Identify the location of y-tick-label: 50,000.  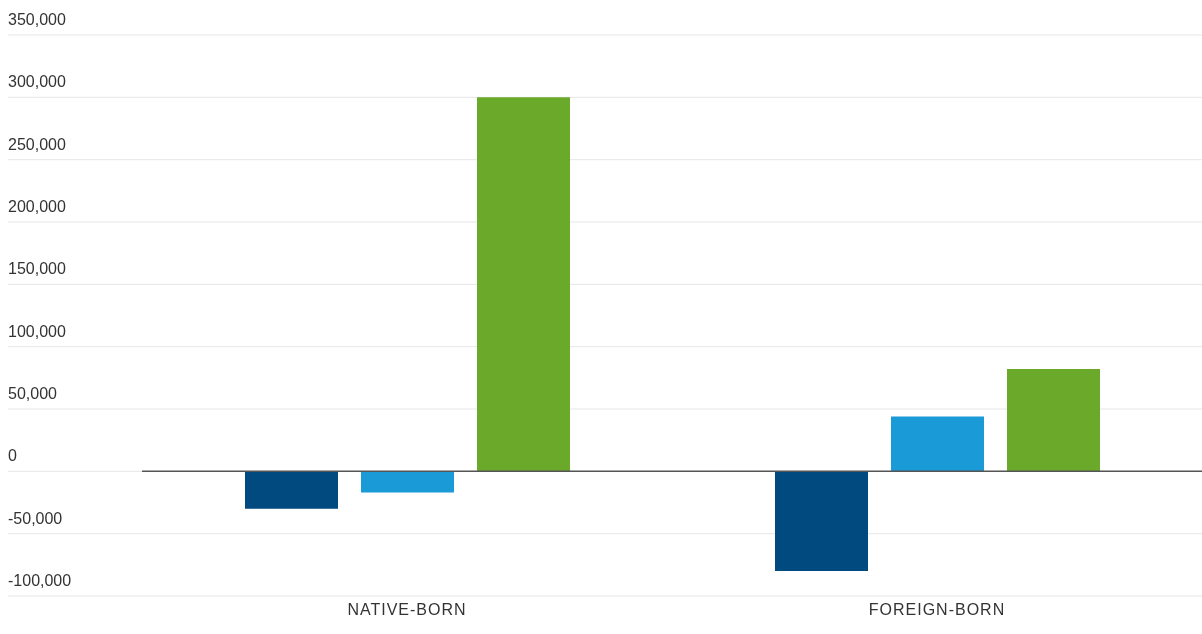
(33, 393).